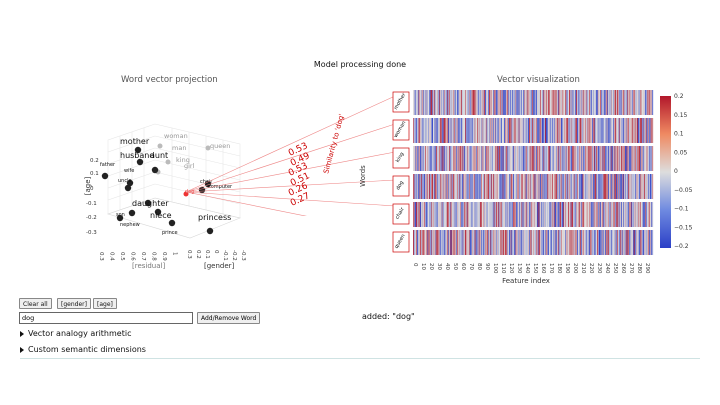 This screenshot has height=405, width=720. I want to click on word-point-aunt, so click(155, 170).